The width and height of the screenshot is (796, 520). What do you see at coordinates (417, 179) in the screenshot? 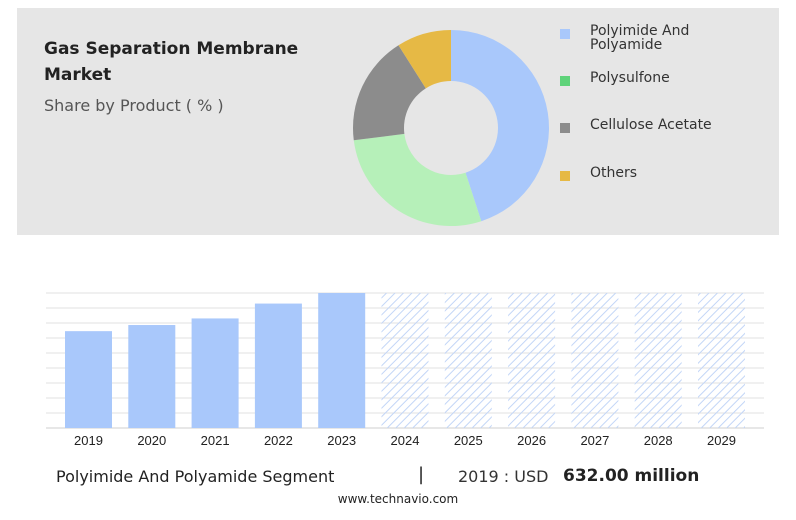
I see `donut-slice-polysulfone` at bounding box center [417, 179].